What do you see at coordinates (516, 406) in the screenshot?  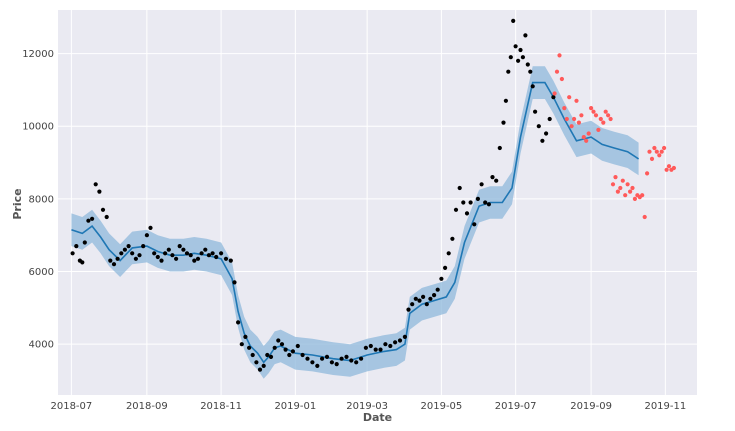 I see `x-tick-label: 2019-07` at bounding box center [516, 406].